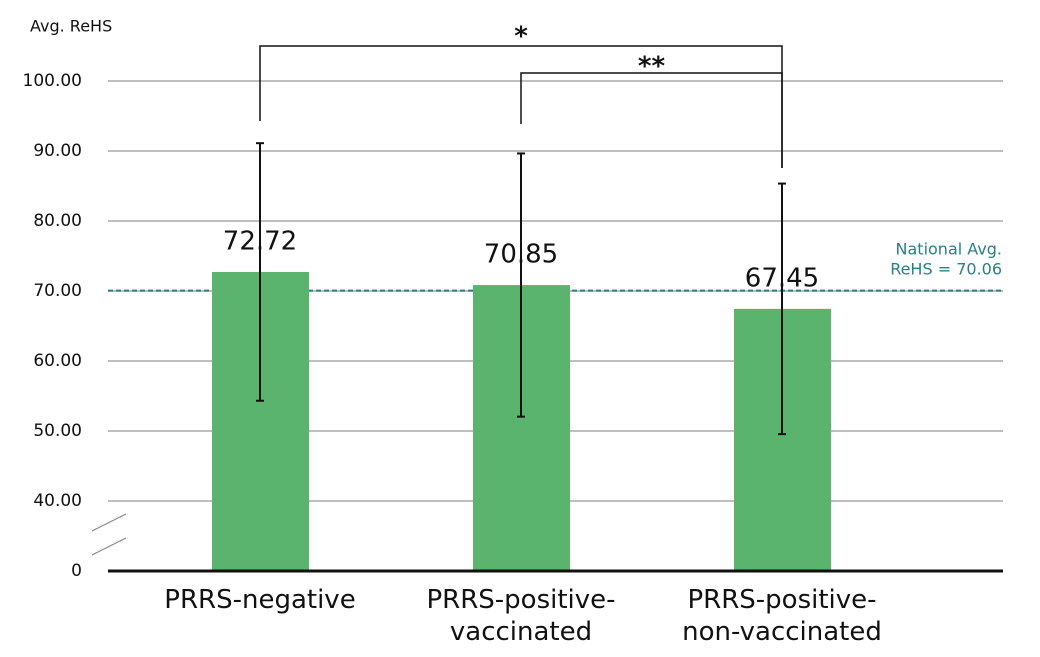 Image resolution: width=1040 pixels, height=657 pixels. What do you see at coordinates (520, 616) in the screenshot?
I see `x-tick-label: PRRS-positive-vaccinated` at bounding box center [520, 616].